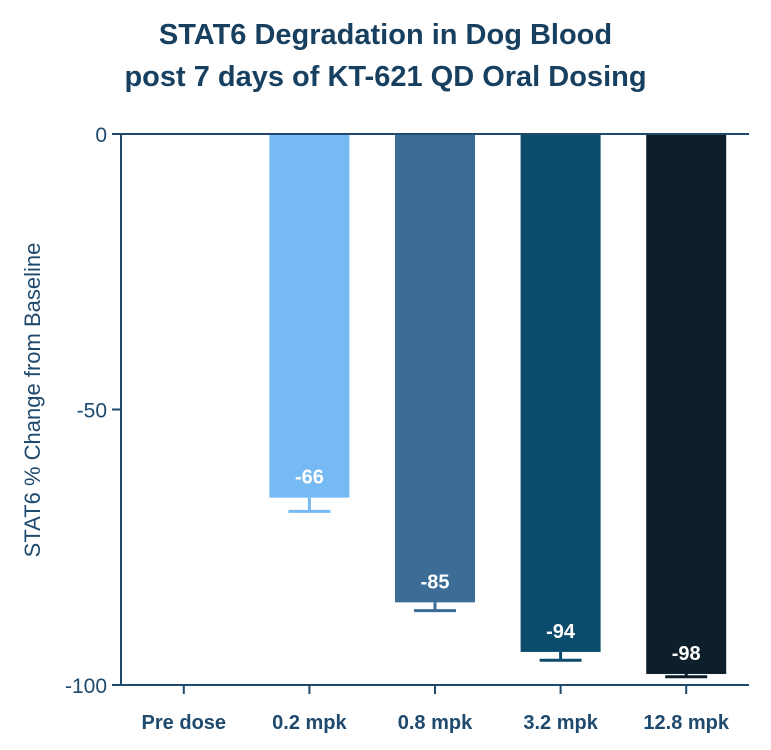  What do you see at coordinates (561, 632) in the screenshot?
I see `data-label-3: -94` at bounding box center [561, 632].